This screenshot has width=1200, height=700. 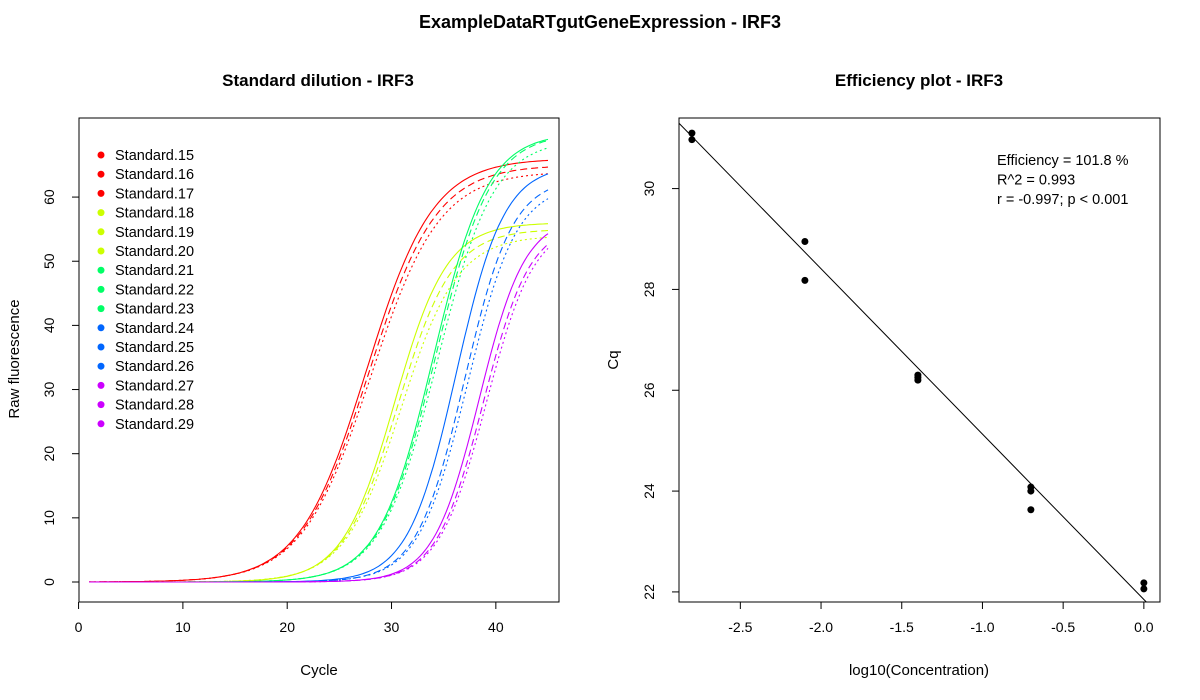 What do you see at coordinates (740, 627) in the screenshot?
I see `right-x-tick-label: -2.5` at bounding box center [740, 627].